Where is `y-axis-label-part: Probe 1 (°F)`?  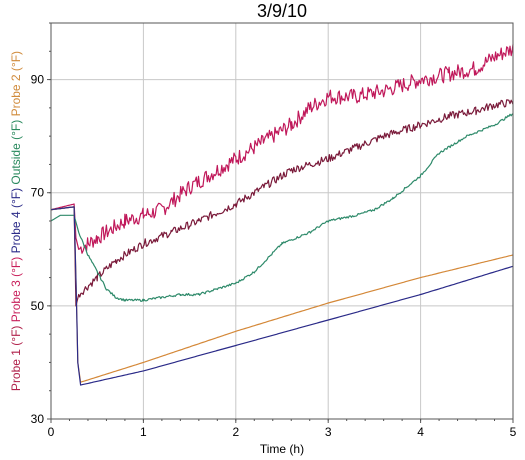
y-axis-label-part: Probe 1 (°F) is located at coordinates (16, 358).